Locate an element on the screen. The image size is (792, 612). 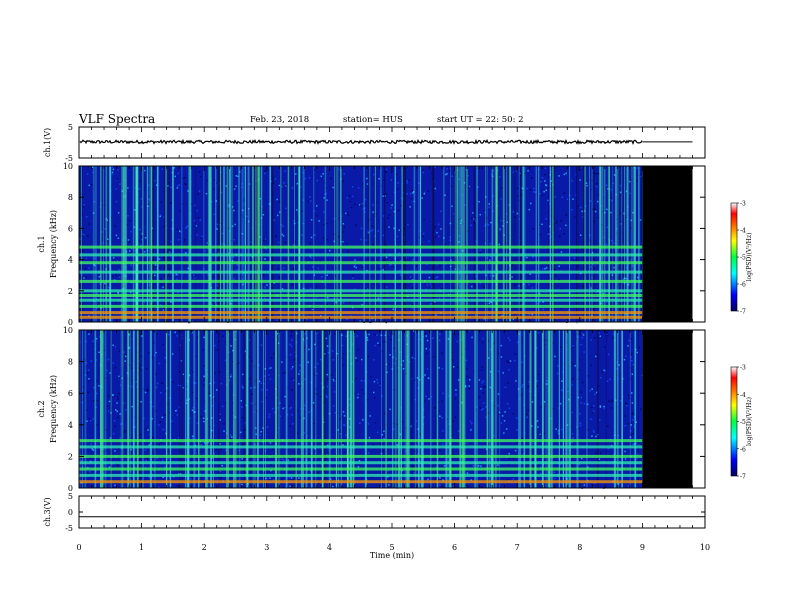
spectrogram-band is located at coordinates (361, 313).